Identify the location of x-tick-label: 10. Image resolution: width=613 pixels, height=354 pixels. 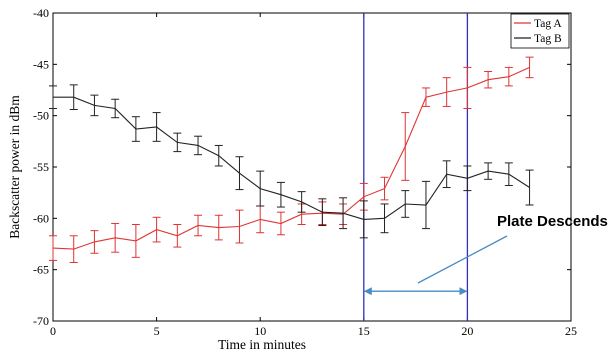
(260, 331).